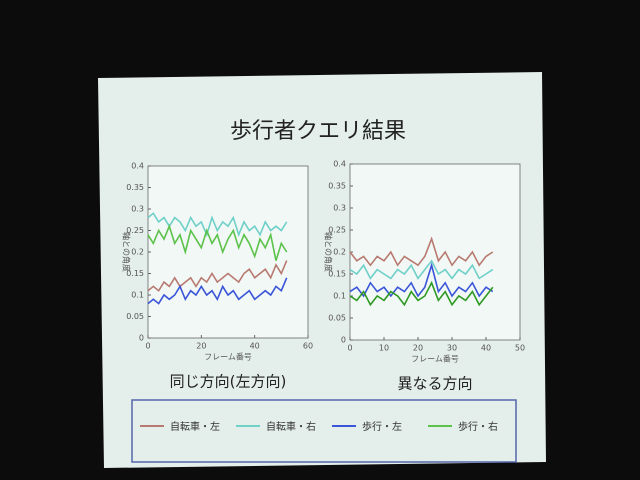  I want to click on x-tick-label: 50, so click(520, 348).